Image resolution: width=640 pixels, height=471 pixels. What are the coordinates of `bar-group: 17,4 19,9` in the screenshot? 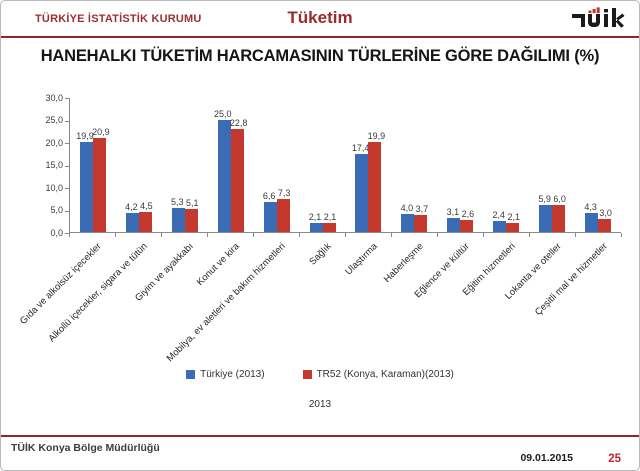 It's located at (369, 165).